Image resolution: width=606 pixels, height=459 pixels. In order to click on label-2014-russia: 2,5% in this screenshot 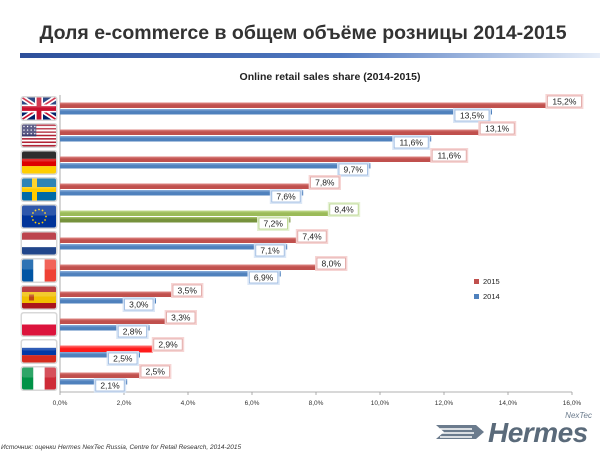, I will do `click(123, 359)`.